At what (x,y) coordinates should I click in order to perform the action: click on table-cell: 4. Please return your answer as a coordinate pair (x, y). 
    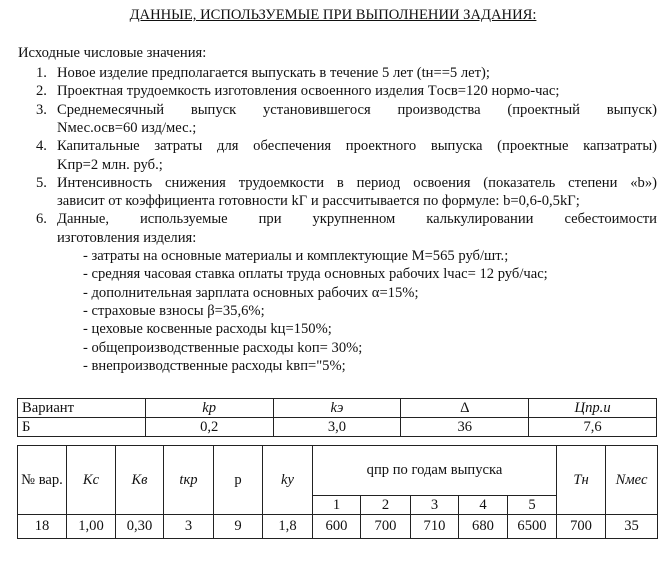
    Looking at the image, I should click on (483, 505).